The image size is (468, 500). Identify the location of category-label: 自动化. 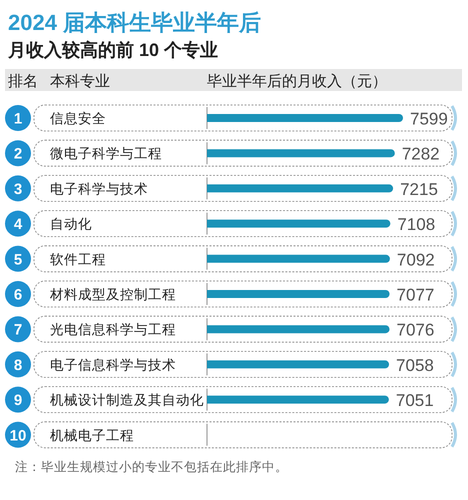
(71, 224).